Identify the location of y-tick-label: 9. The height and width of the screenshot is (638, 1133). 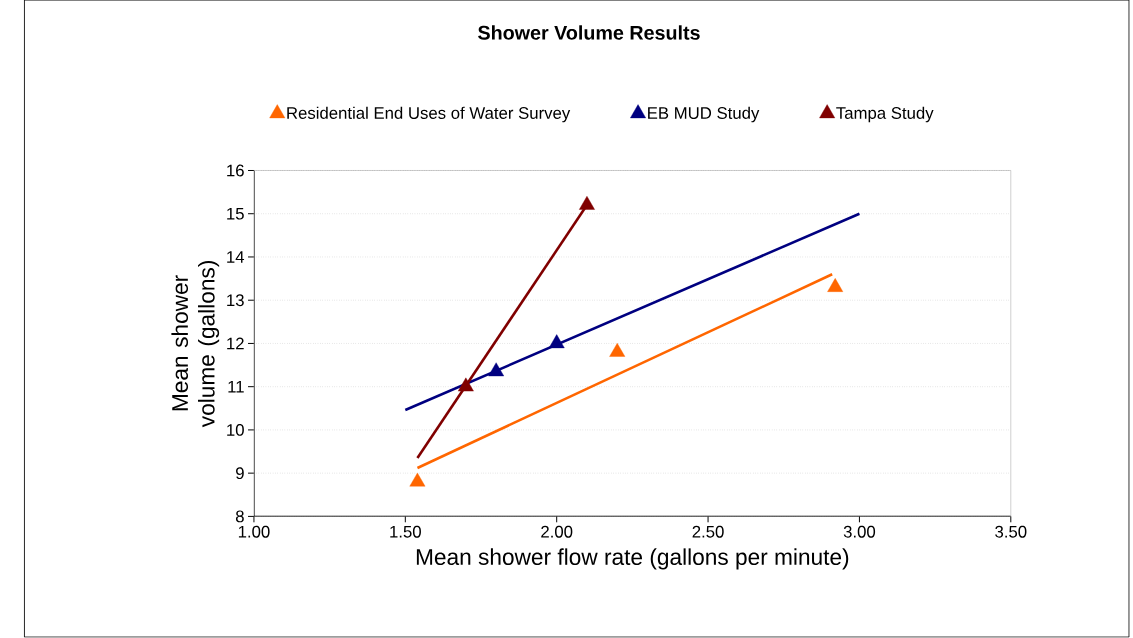
(240, 473).